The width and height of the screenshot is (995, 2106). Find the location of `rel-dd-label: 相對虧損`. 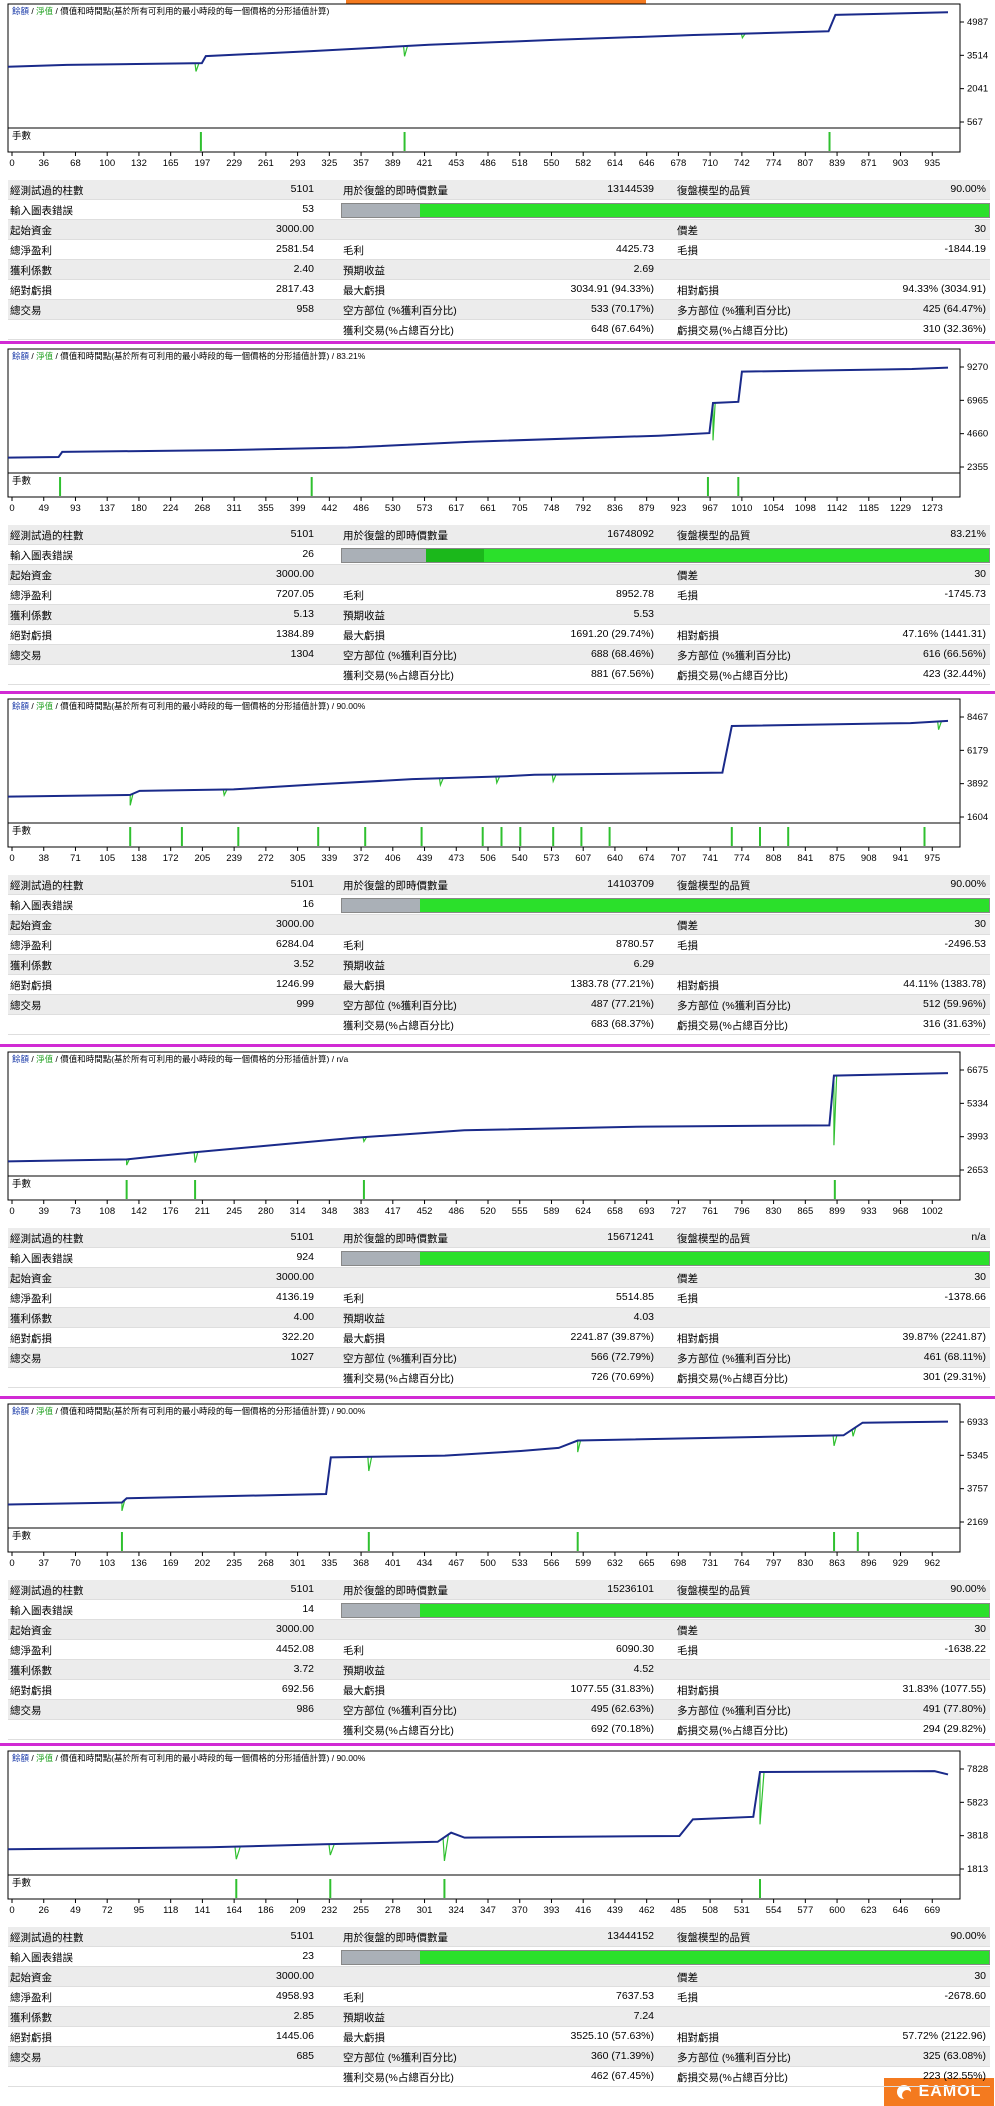

rel-dd-label: 相對虧損 is located at coordinates (698, 986).